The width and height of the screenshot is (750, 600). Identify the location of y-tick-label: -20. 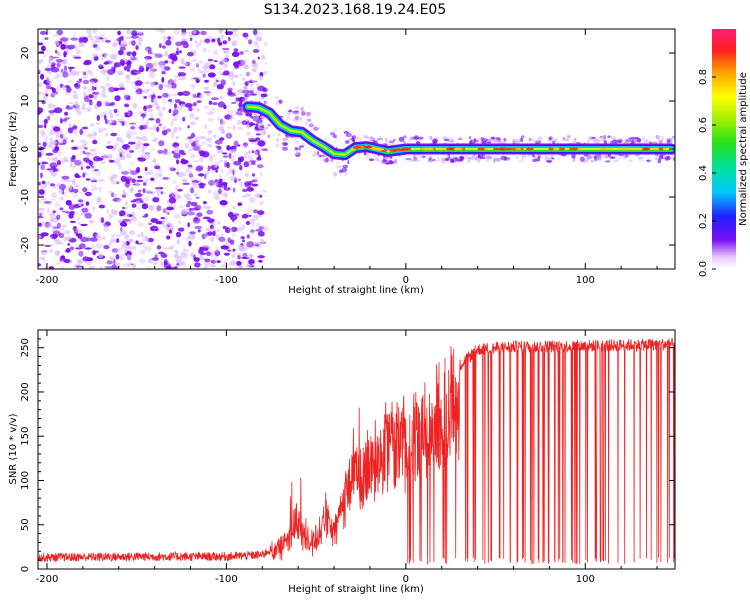
(25, 245).